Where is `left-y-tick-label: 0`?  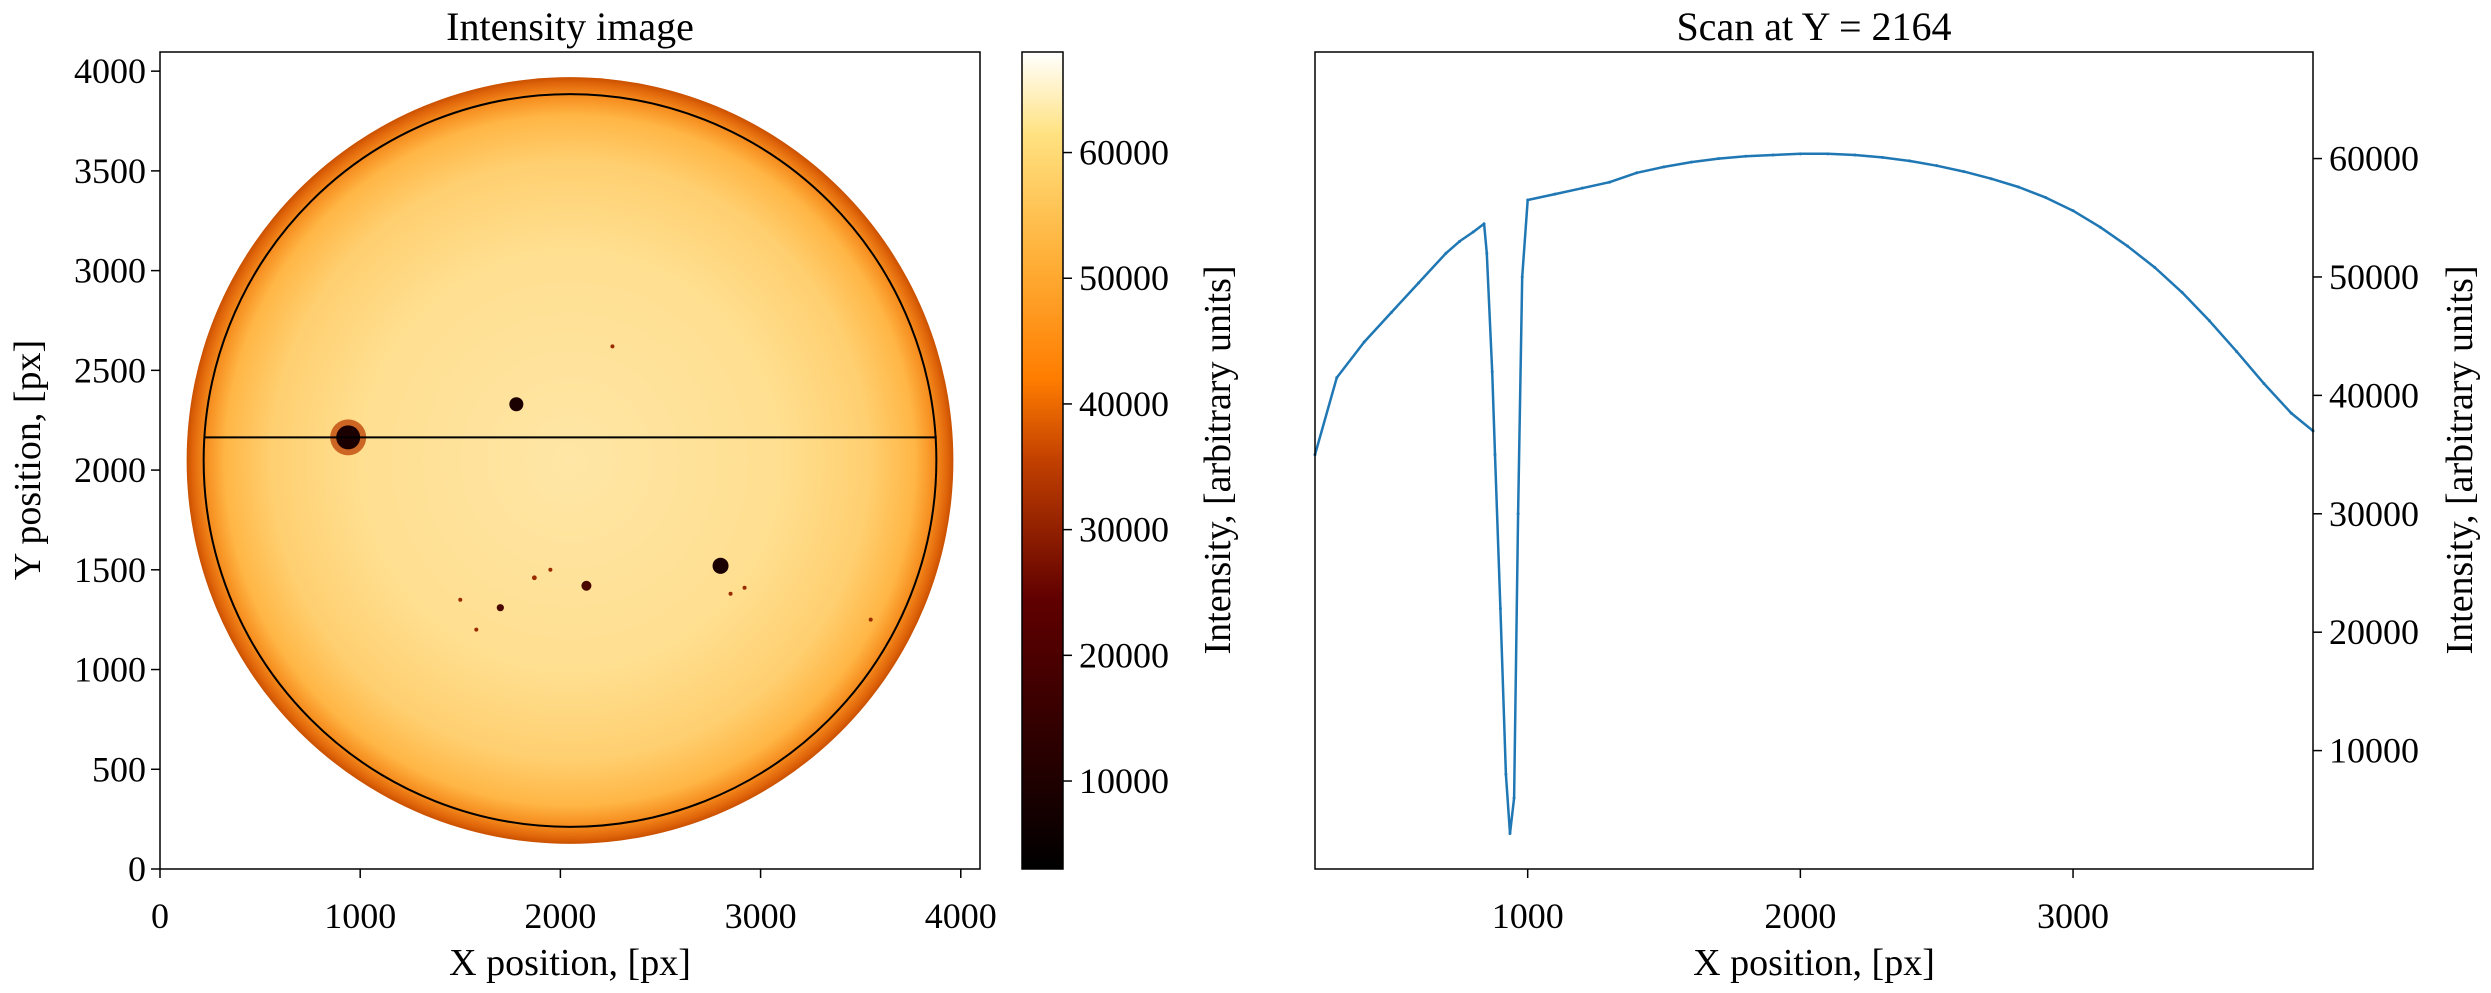
left-y-tick-label: 0 is located at coordinates (137, 869).